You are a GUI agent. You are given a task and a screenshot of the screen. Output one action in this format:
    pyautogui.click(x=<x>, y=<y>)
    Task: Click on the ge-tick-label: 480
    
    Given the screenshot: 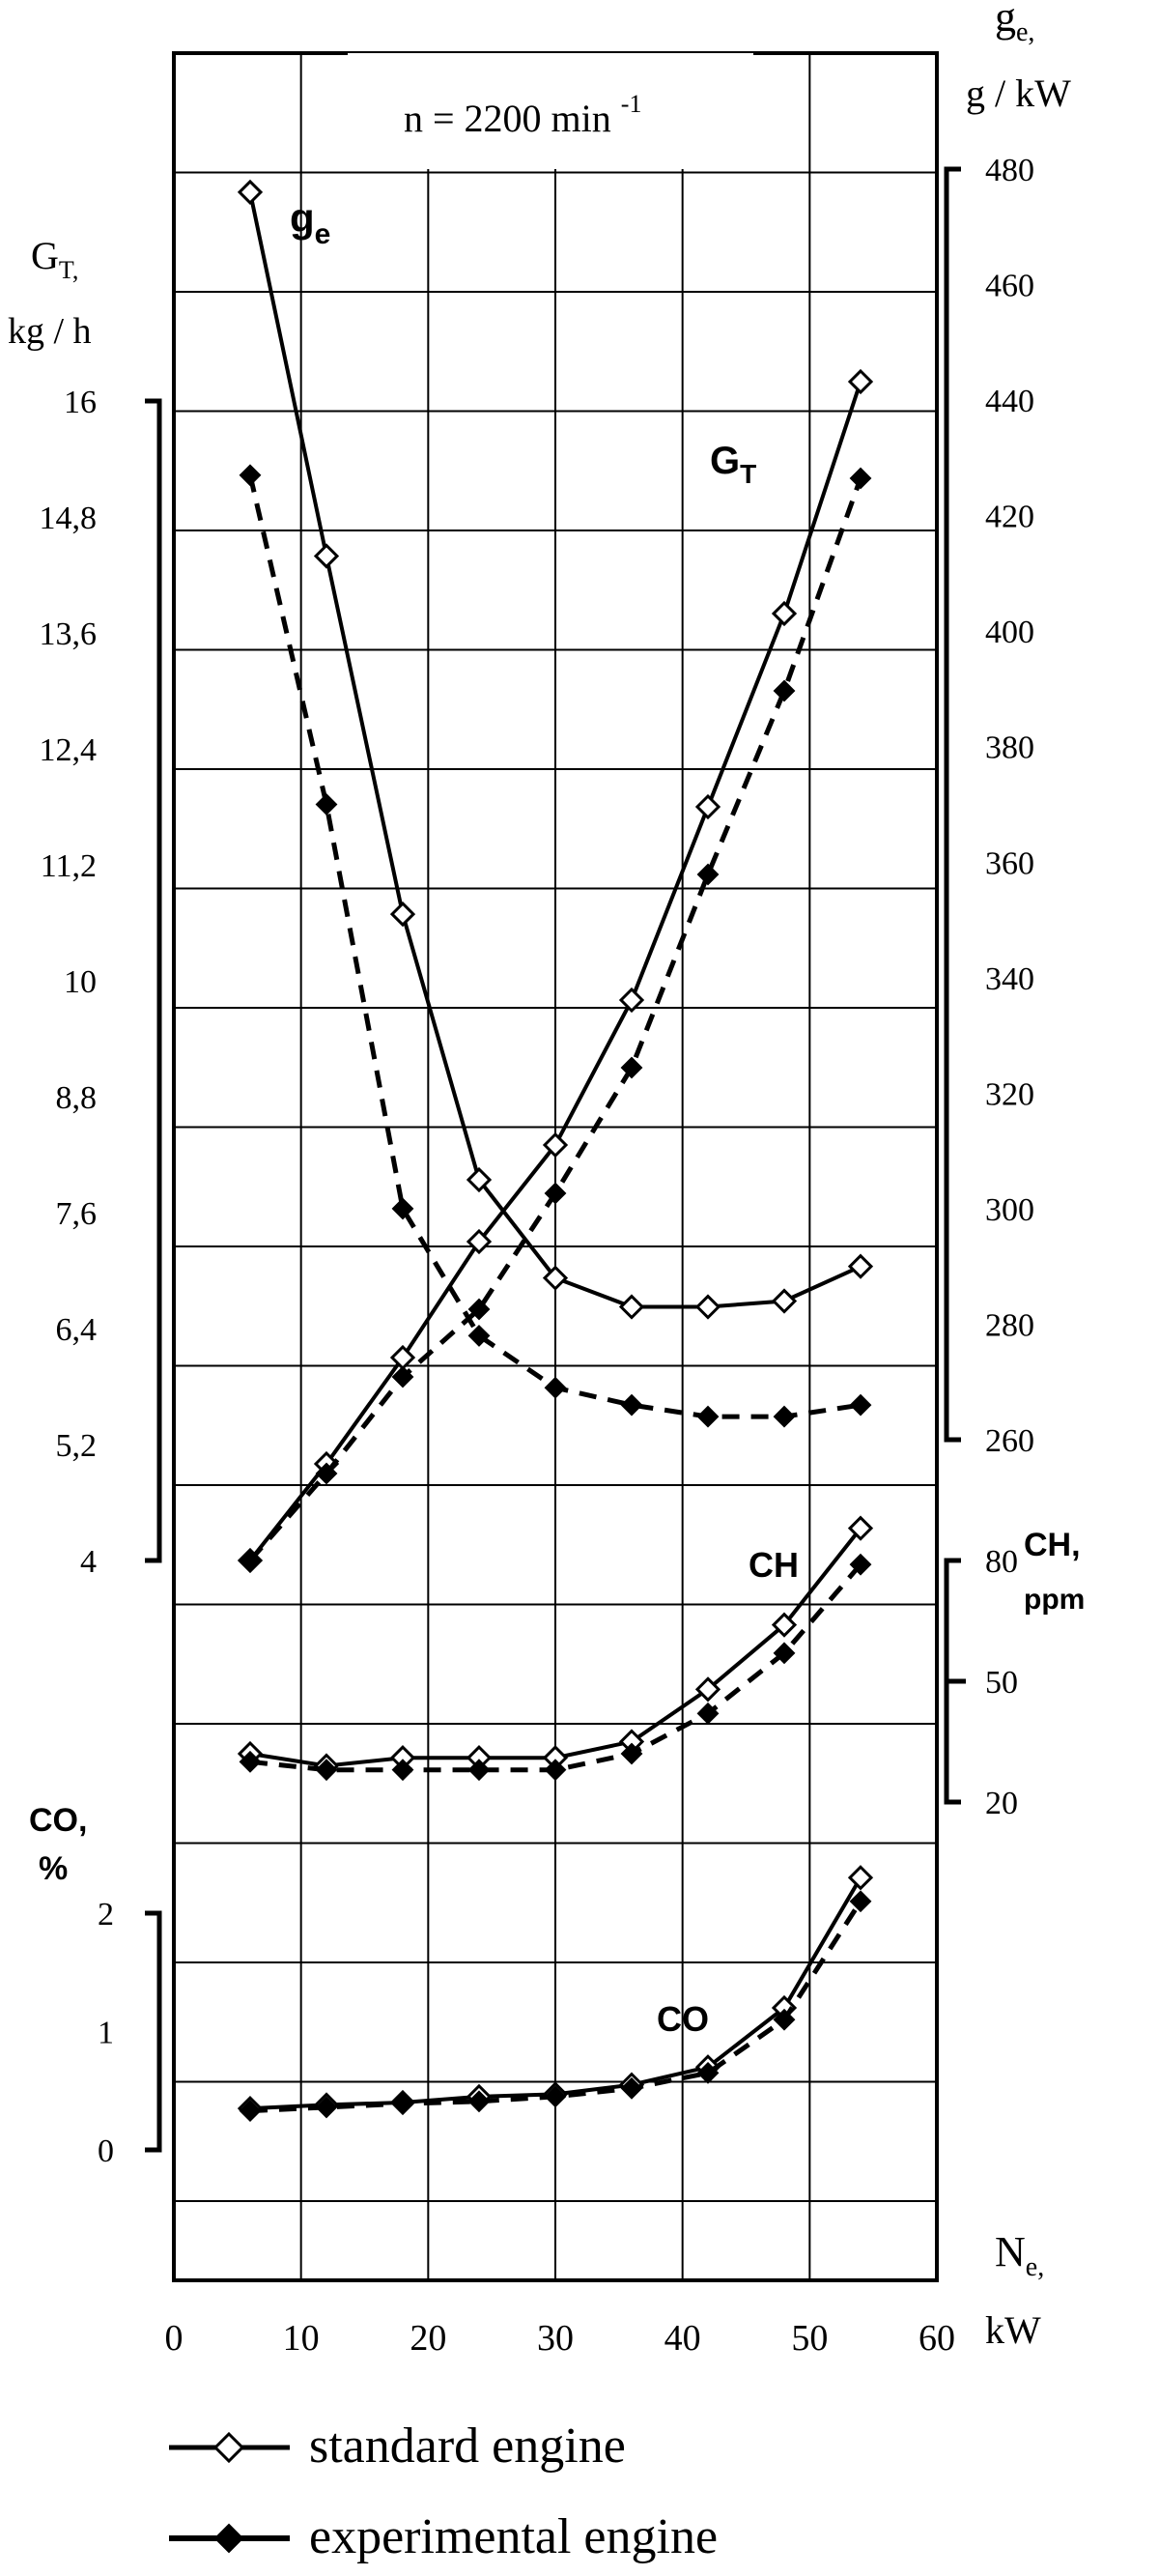 What is the action you would take?
    pyautogui.click(x=1010, y=171)
    